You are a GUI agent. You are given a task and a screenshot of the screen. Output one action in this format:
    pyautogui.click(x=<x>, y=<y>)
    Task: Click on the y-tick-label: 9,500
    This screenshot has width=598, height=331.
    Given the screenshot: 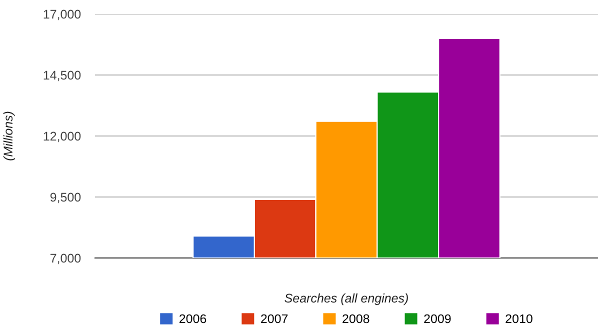 What is the action you would take?
    pyautogui.click(x=65, y=198)
    